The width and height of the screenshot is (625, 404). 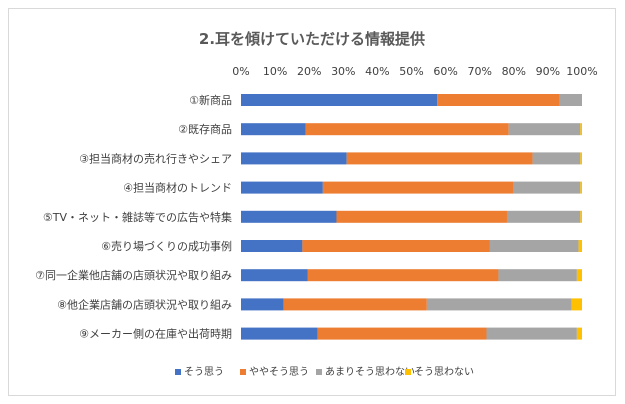 What do you see at coordinates (370, 372) in the screenshot?
I see `legend-label: あまりそう思わない` at bounding box center [370, 372].